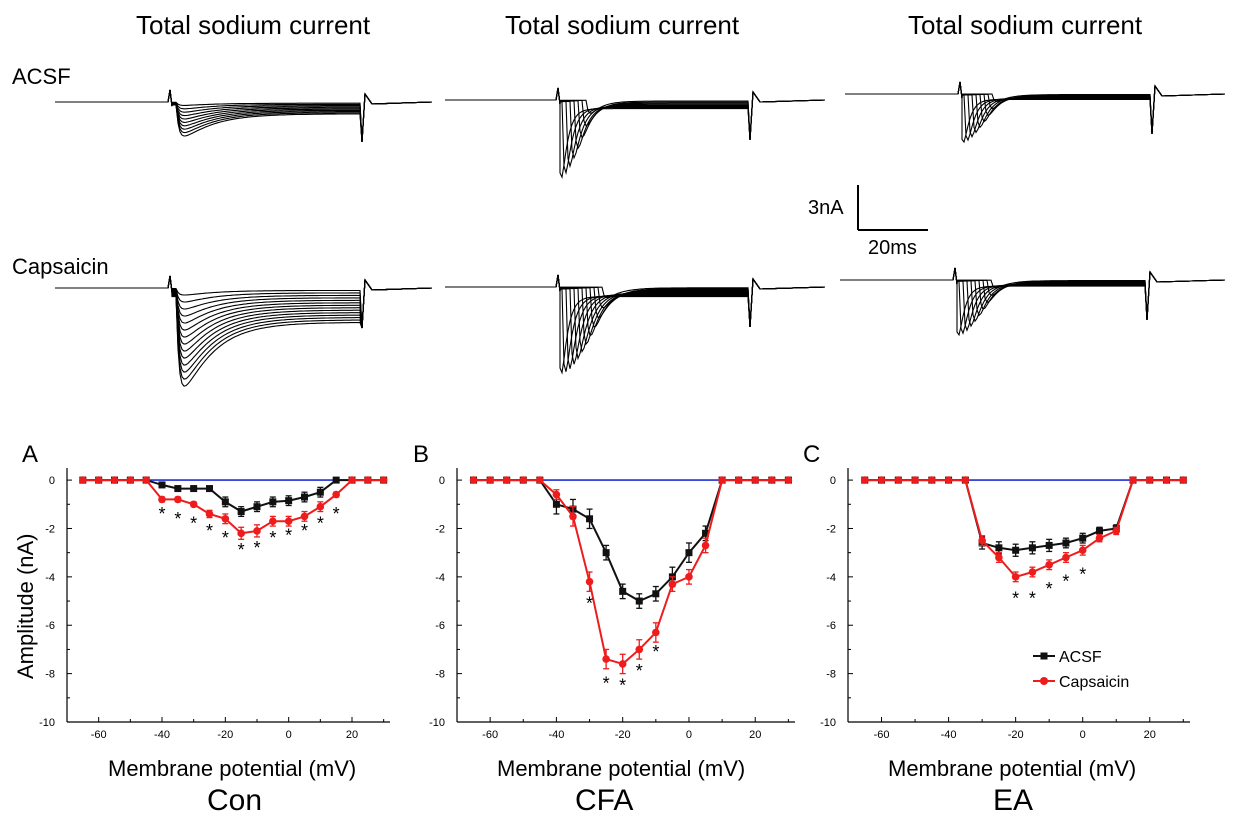 The width and height of the screenshot is (1233, 823). Describe the element at coordinates (1024, 529) in the screenshot. I see `series-line-capsaicin` at that location.